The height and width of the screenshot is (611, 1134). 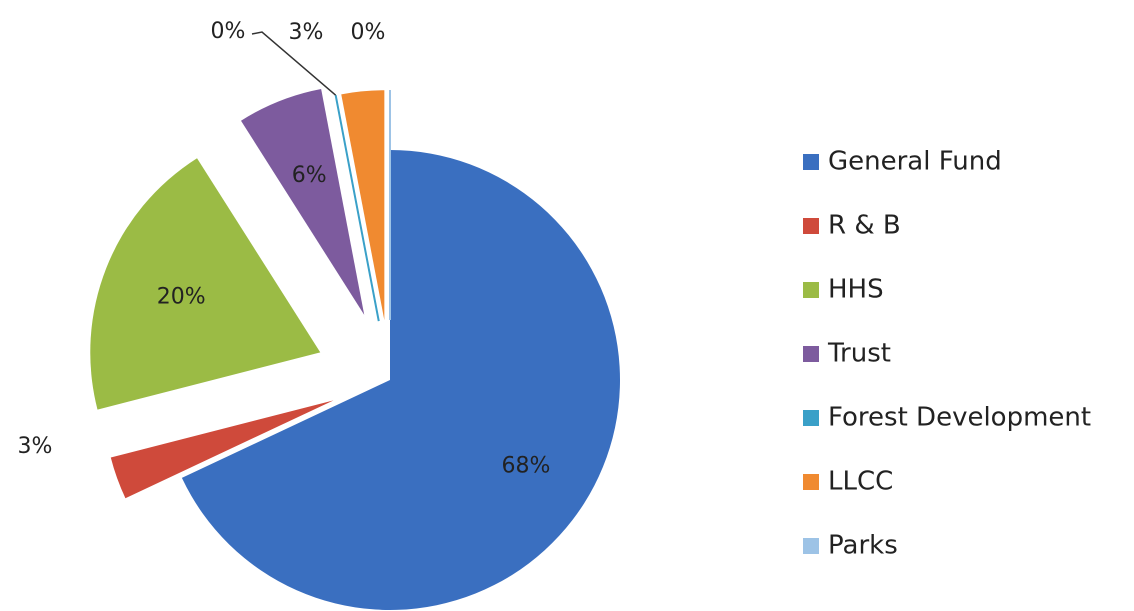 I want to click on data-label: 68%, so click(x=525, y=465).